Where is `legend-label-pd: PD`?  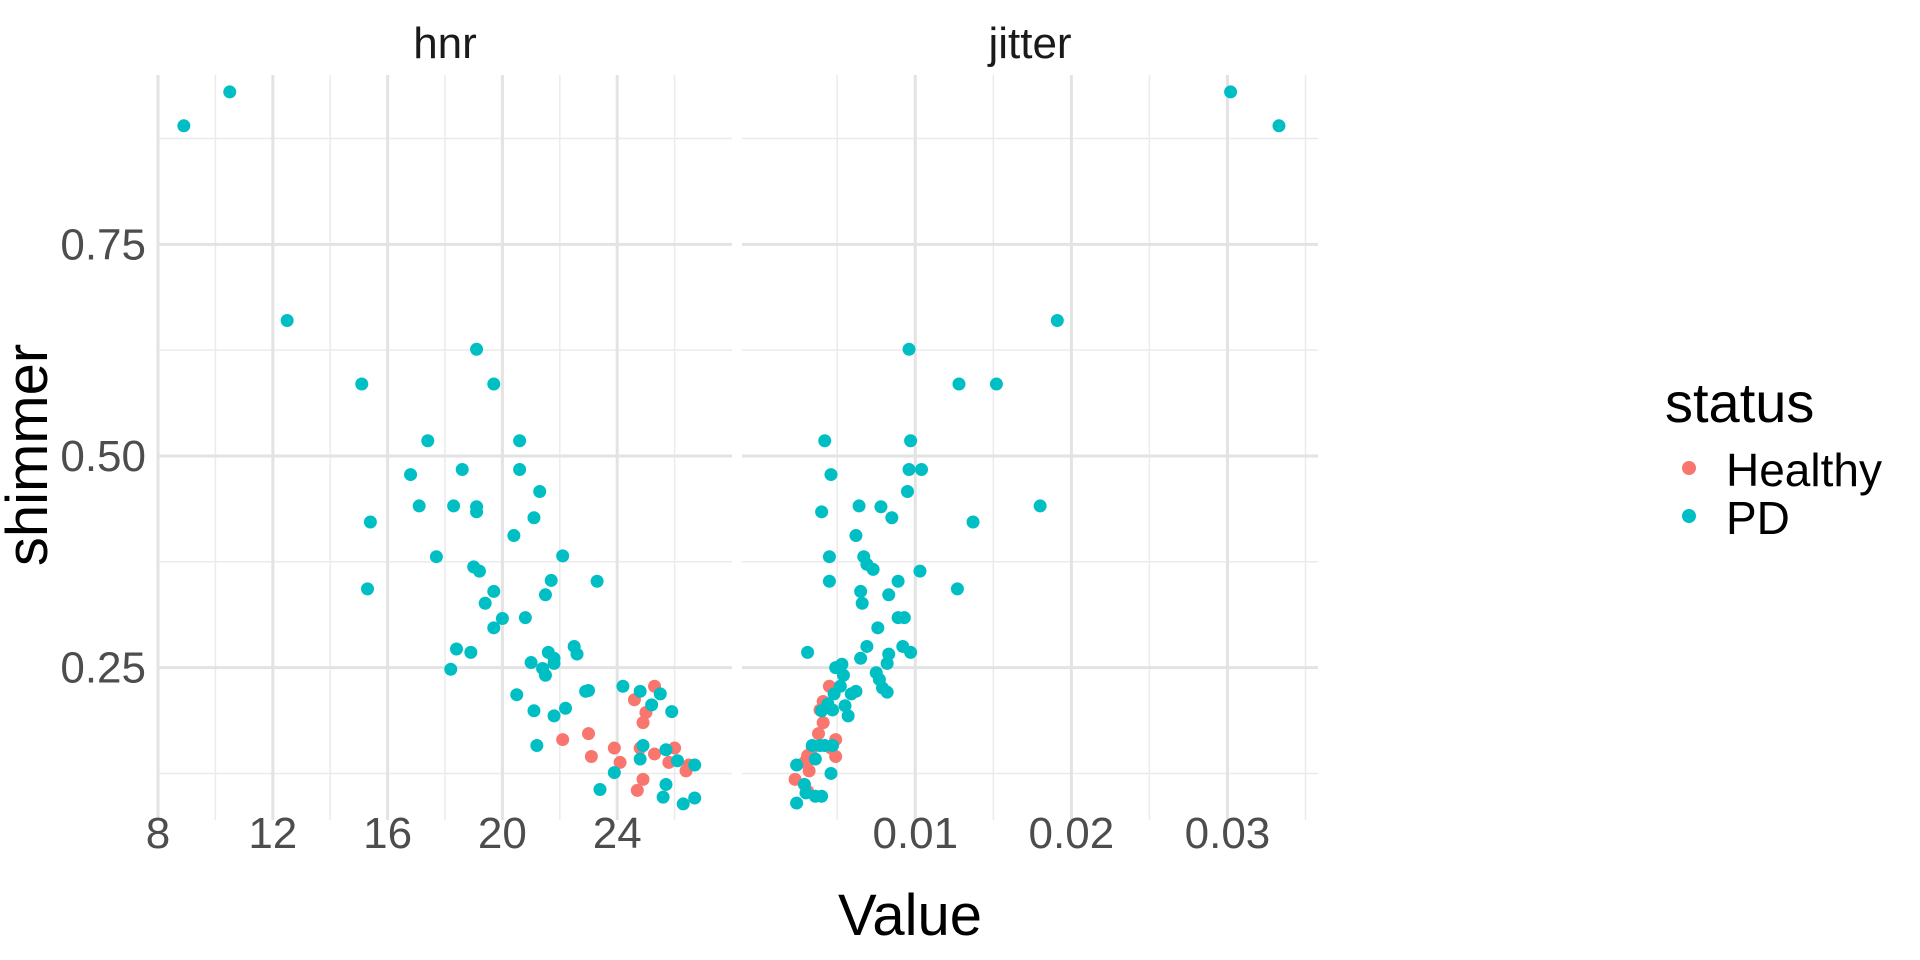
legend-label-pd: PD is located at coordinates (1758, 518).